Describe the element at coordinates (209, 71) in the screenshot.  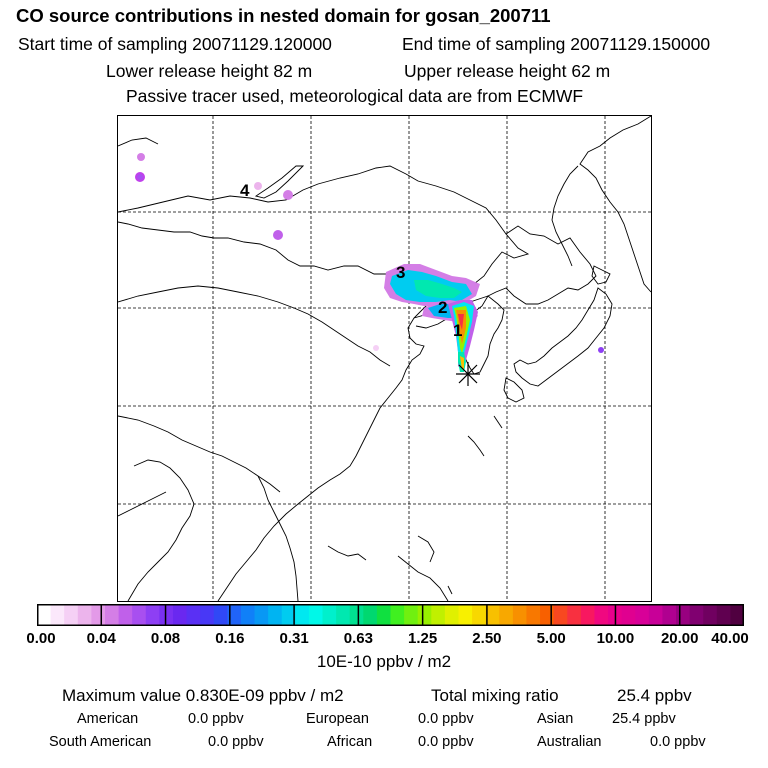
I see `lower-release-height: Lower release height 82 m` at that location.